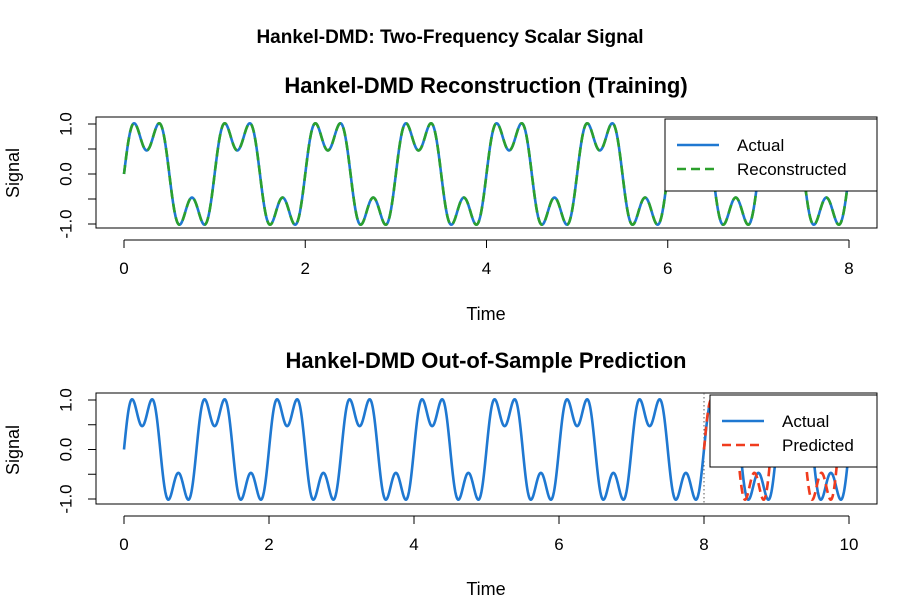 Image resolution: width=900 pixels, height=600 pixels. What do you see at coordinates (449, 37) in the screenshot?
I see `figure-title: Hankel-DMD: Two-Frequency Scalar Signal` at bounding box center [449, 37].